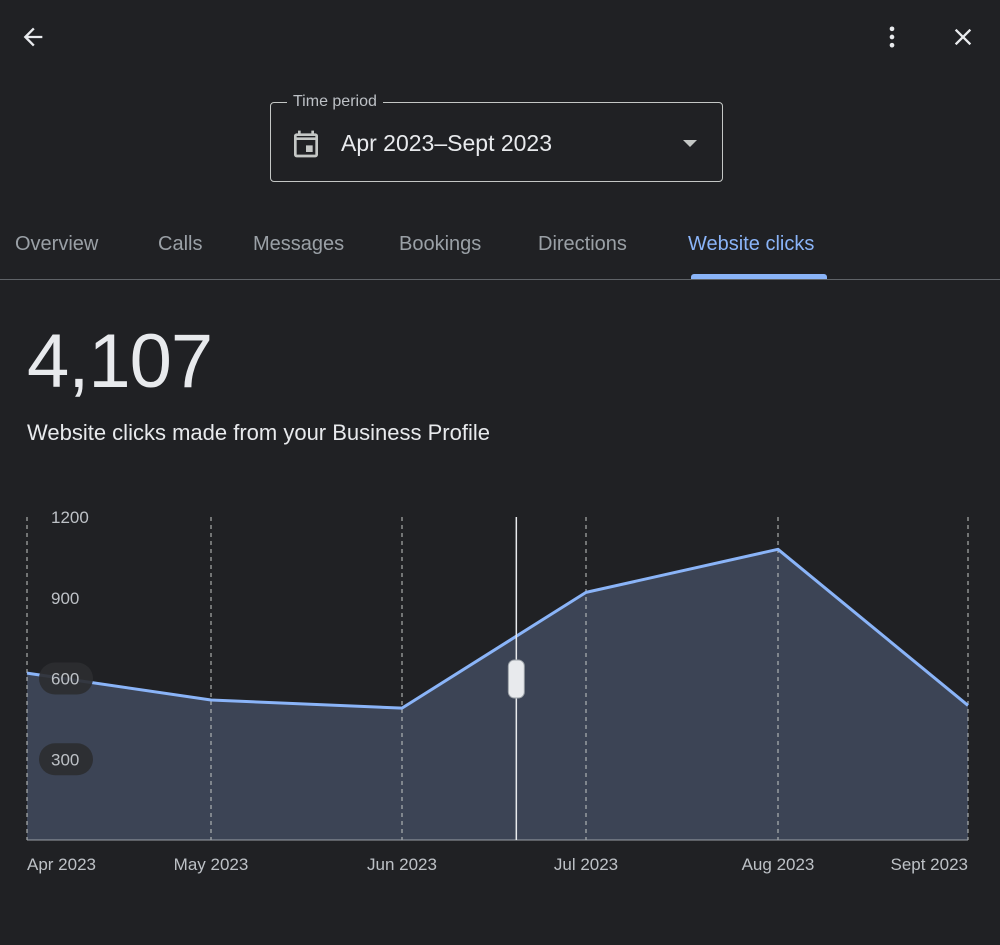 Image resolution: width=1000 pixels, height=945 pixels. Describe the element at coordinates (335, 102) in the screenshot. I see `time-period-label: Time period` at that location.